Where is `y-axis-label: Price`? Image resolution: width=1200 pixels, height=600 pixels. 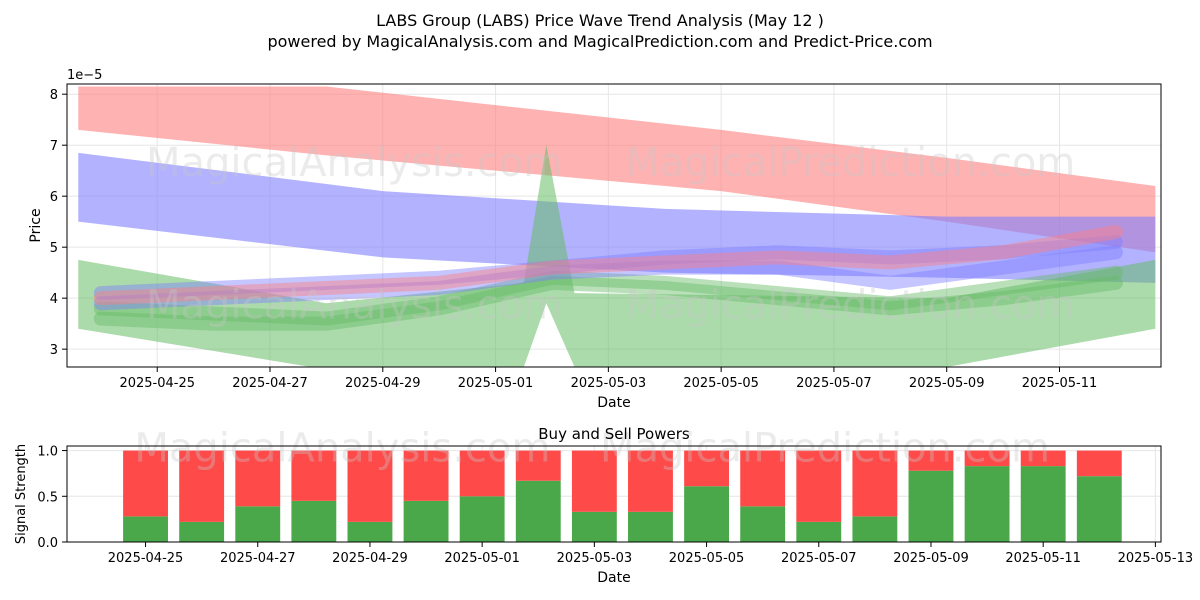 y-axis-label: Price is located at coordinates (36, 225).